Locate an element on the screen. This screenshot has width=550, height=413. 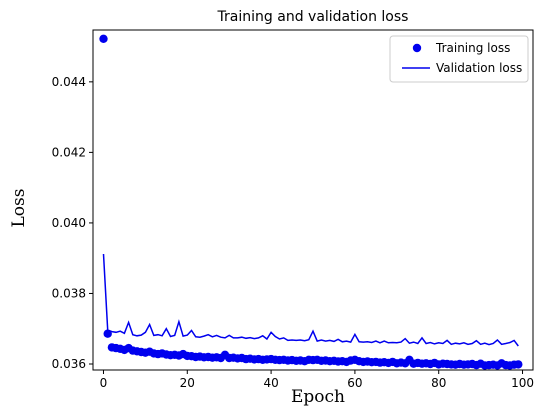
x-tick-label: 60 is located at coordinates (354, 383).